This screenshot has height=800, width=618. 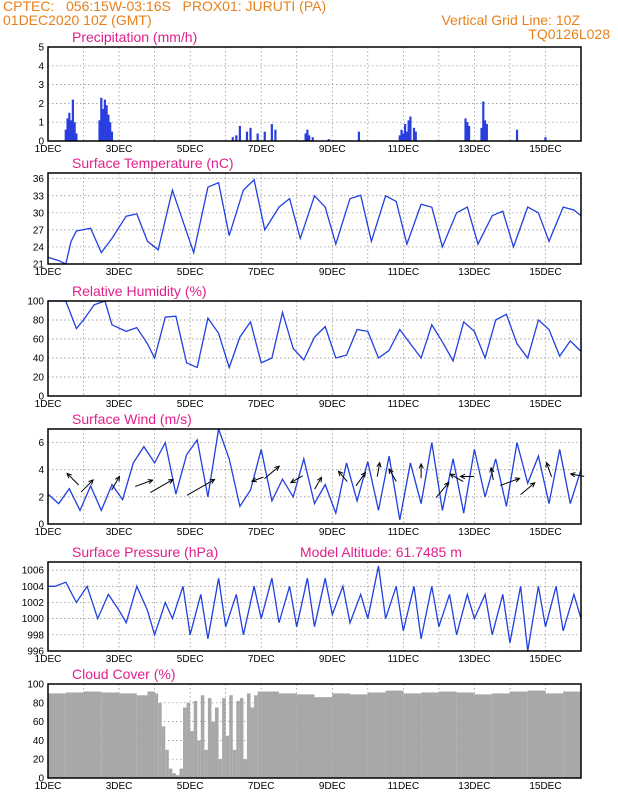 I want to click on y-tick-label: 1006, so click(x=33, y=571).